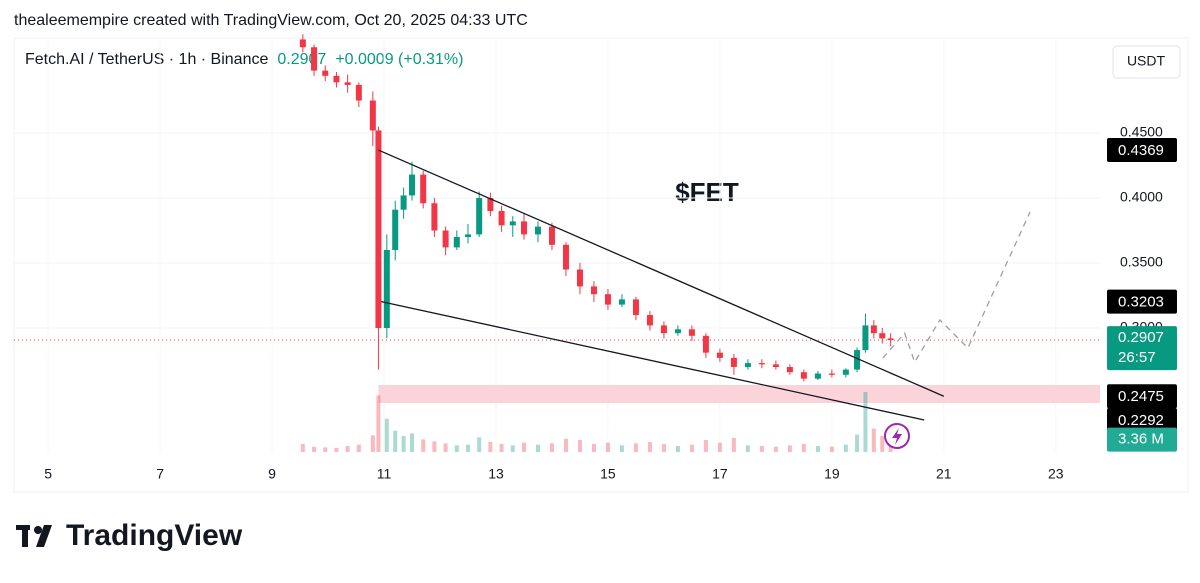 This screenshot has width=1200, height=583. I want to click on x-tick-label: 21, so click(944, 474).